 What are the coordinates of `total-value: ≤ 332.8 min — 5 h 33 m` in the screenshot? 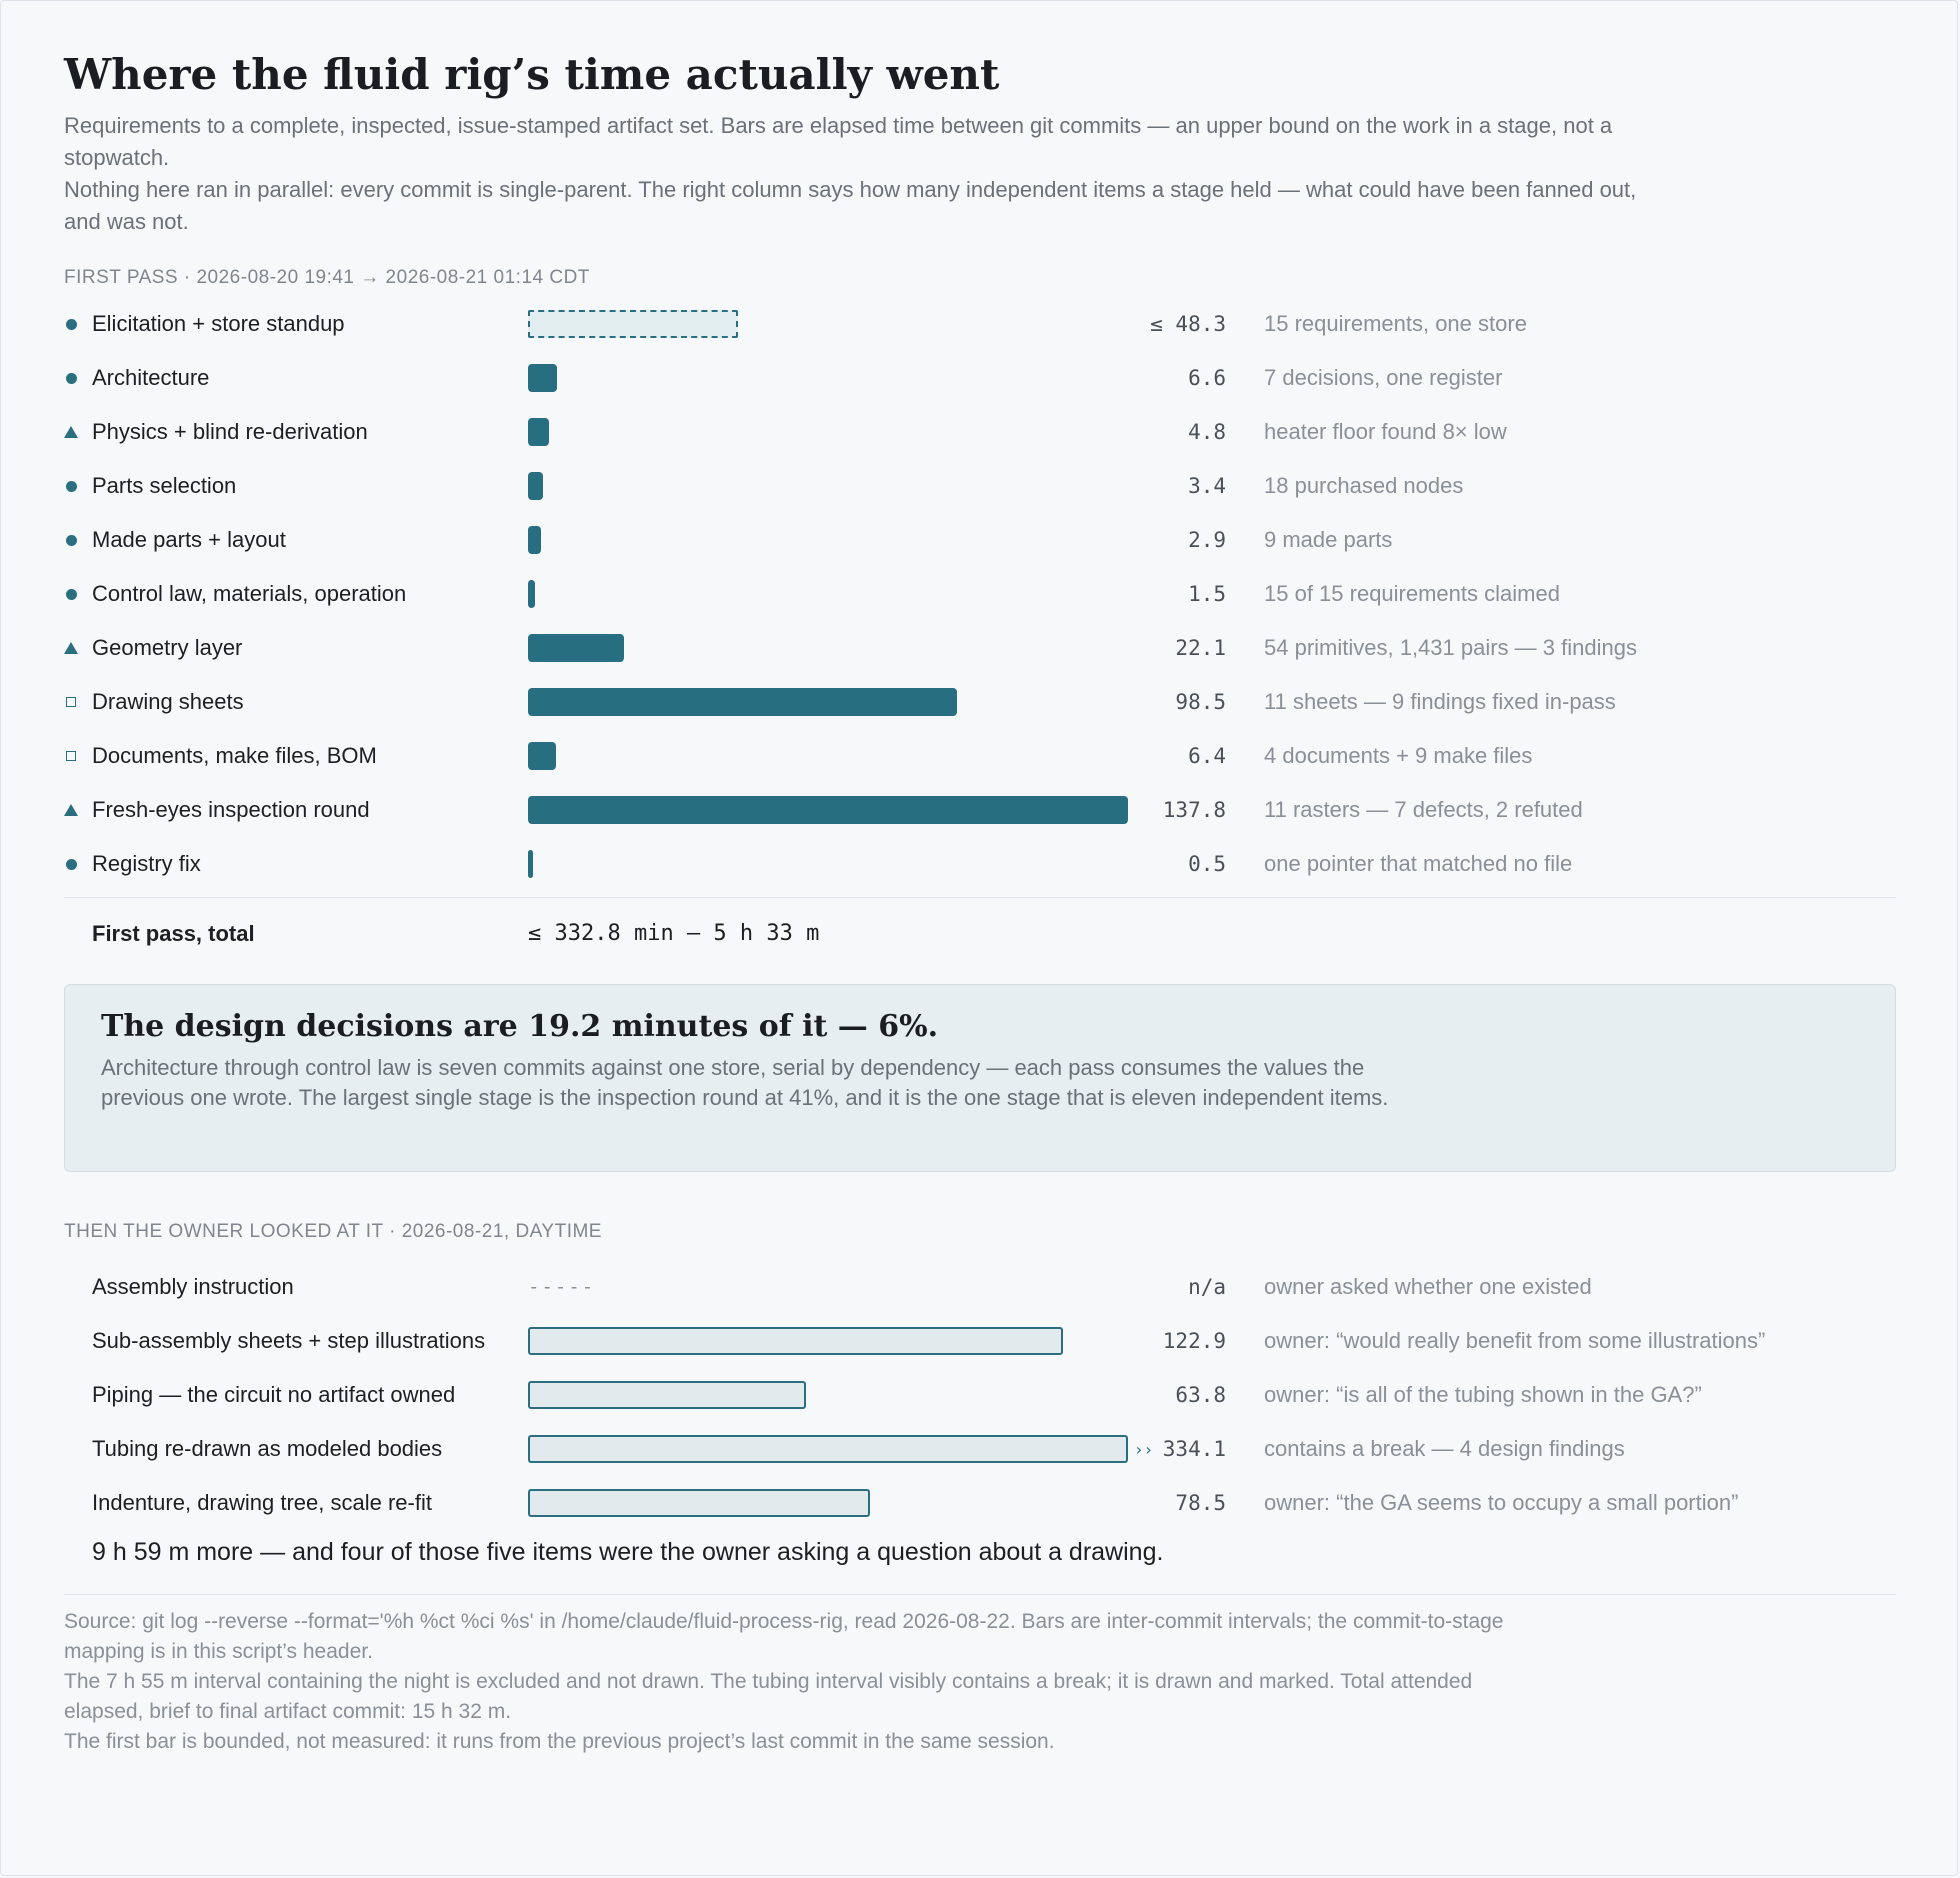 It's located at (674, 933).